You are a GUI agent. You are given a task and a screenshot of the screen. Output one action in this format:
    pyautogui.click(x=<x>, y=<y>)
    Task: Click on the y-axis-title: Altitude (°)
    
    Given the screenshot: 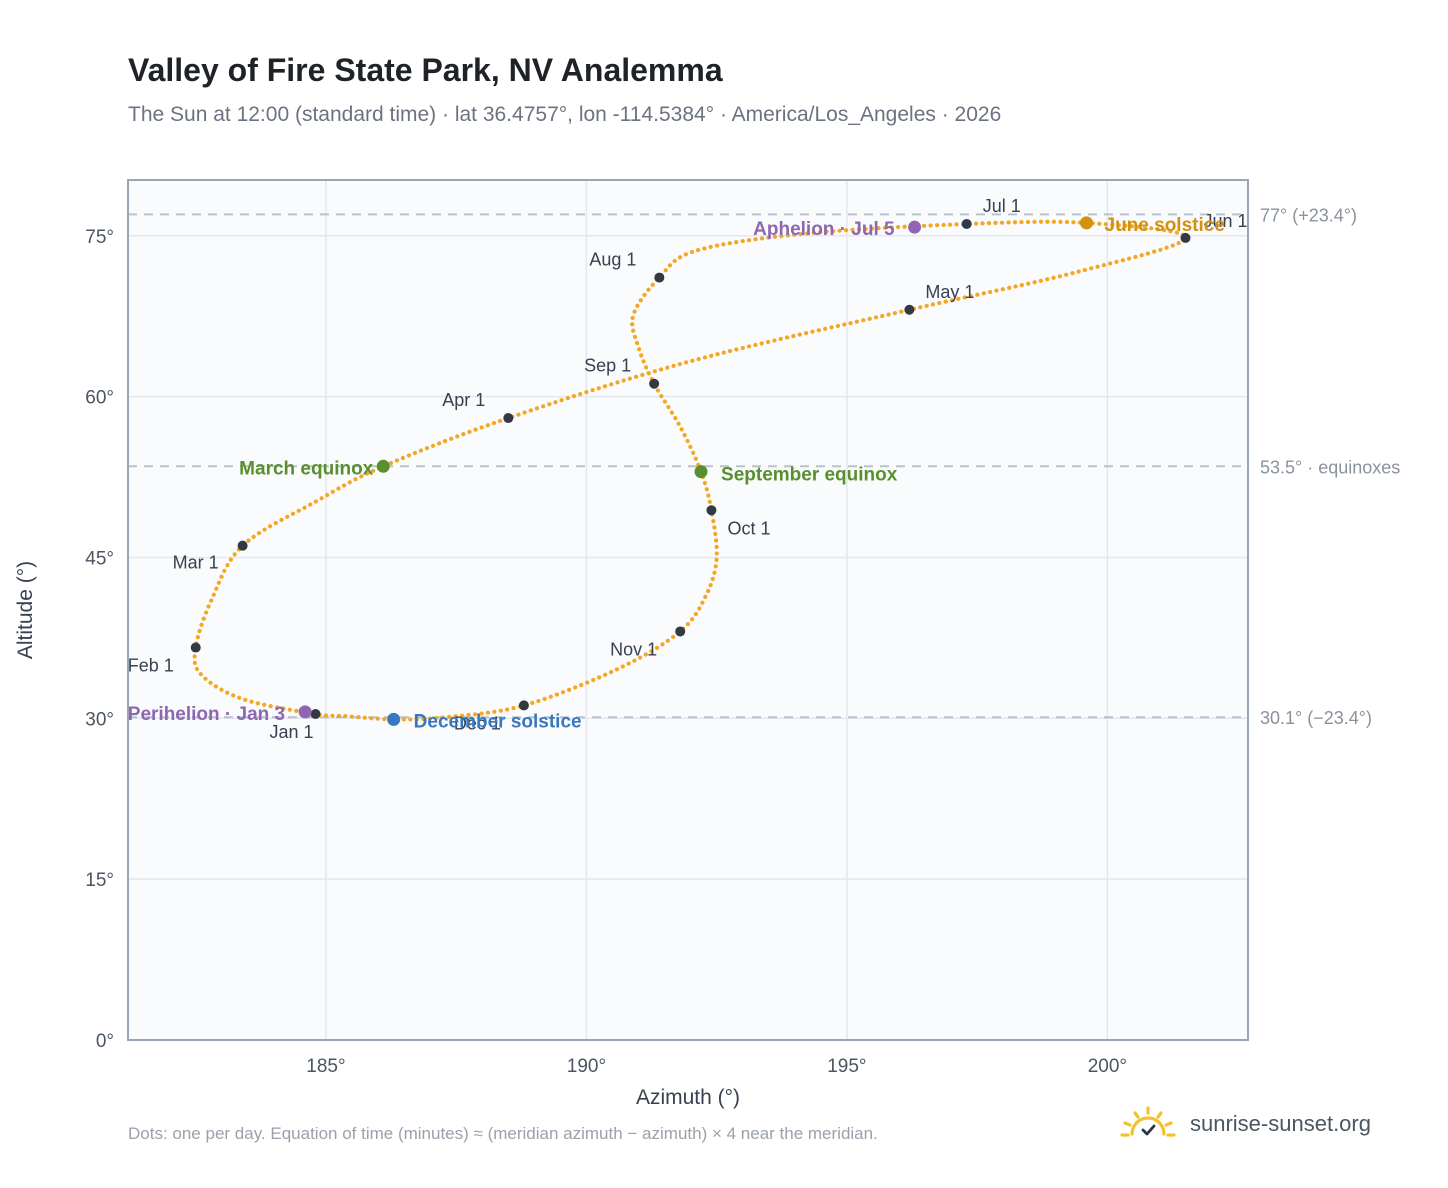 What is the action you would take?
    pyautogui.click(x=25, y=610)
    